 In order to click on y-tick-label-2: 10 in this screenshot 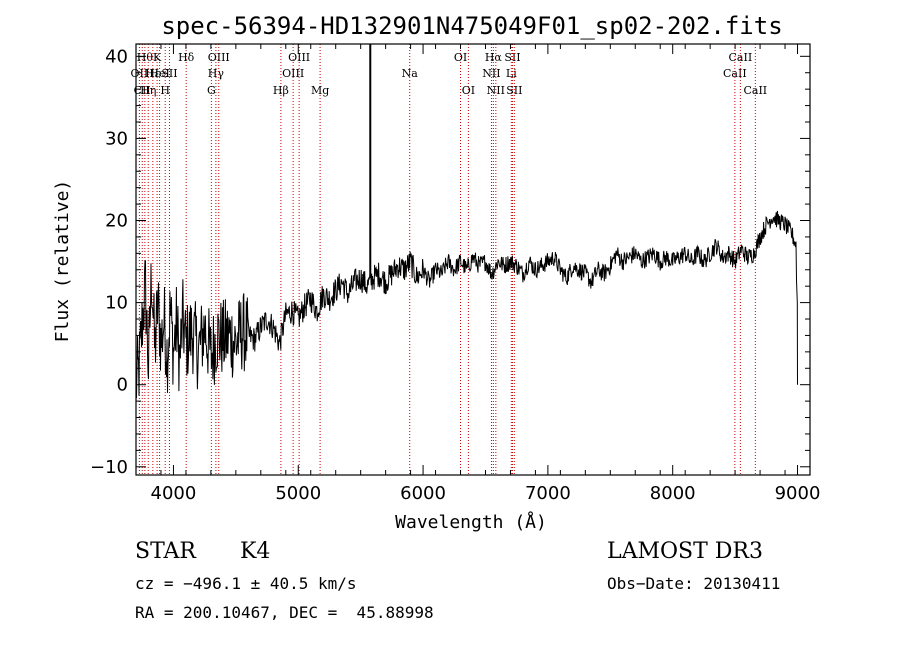, I will do `click(116, 303)`.